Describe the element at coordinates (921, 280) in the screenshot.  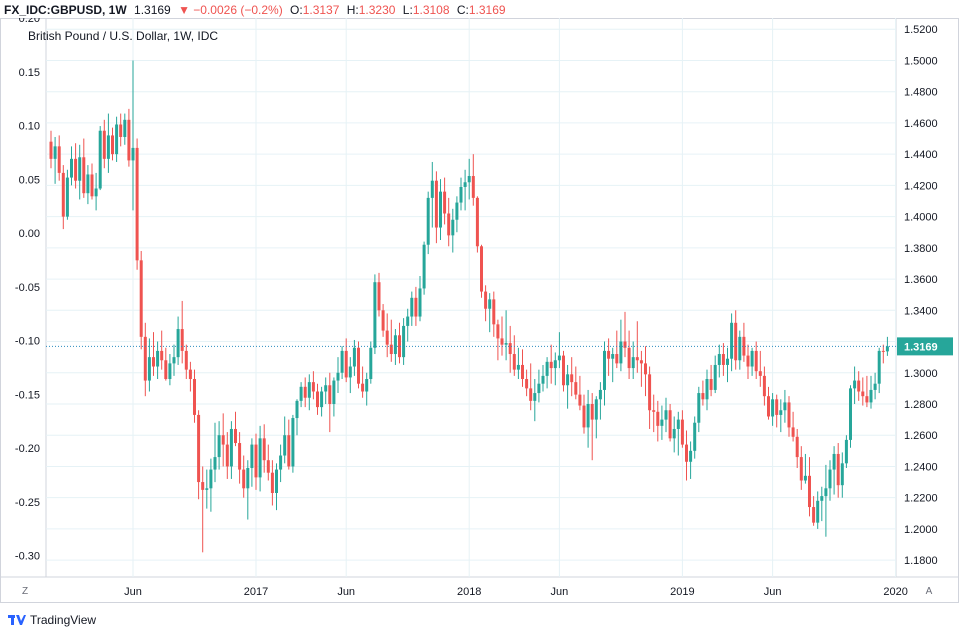
I see `right-tick-label: 1.3600` at that location.